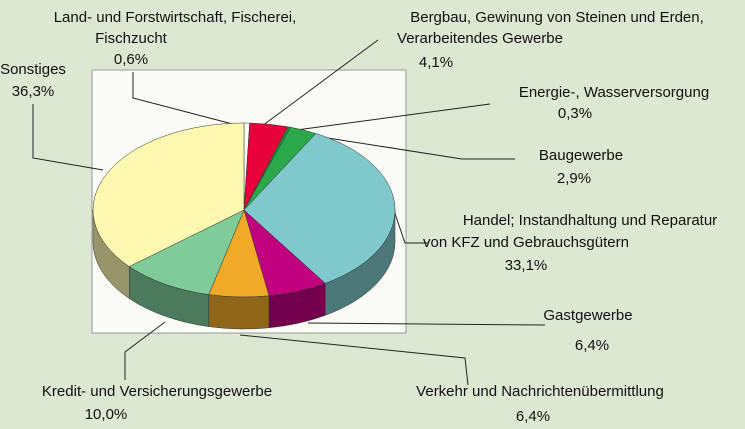  I want to click on slice-label: Kredit- und Versicherungsgewerbe, so click(157, 391).